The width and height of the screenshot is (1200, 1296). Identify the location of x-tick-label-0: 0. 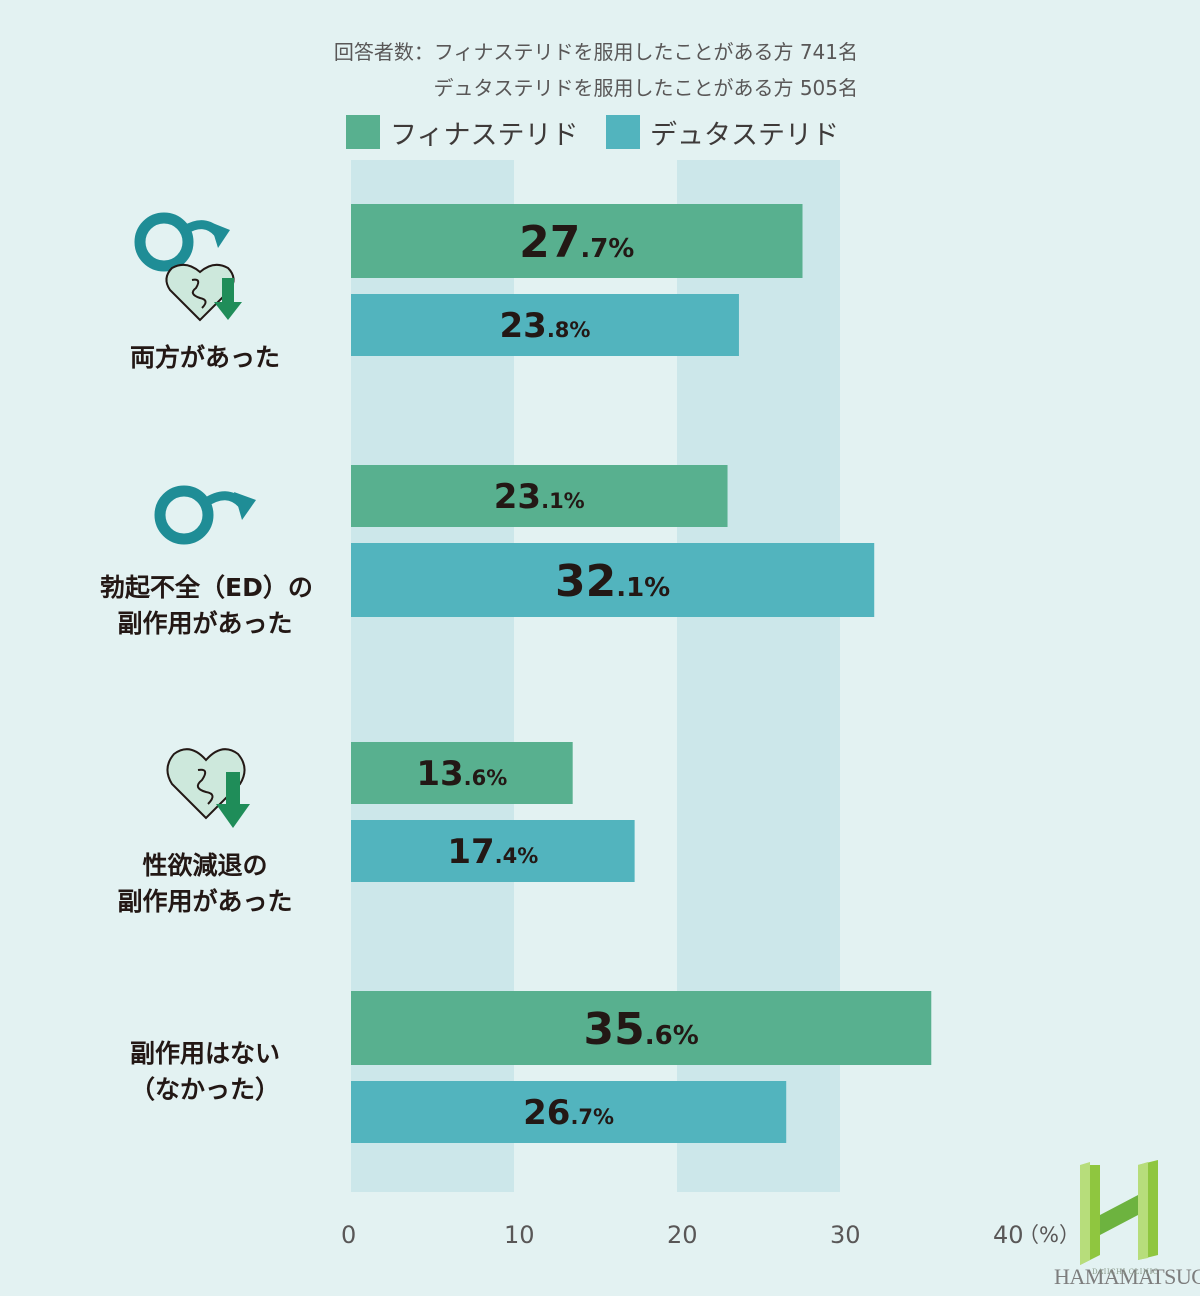
(348, 1235).